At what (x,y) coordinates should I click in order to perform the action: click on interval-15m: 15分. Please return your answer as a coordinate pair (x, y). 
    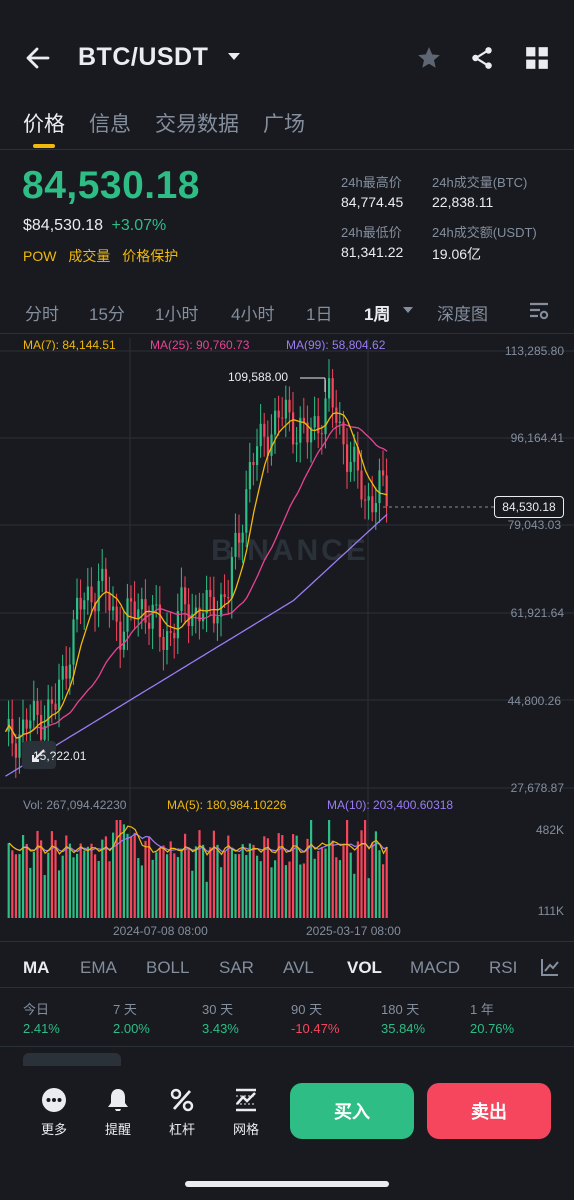
    Looking at the image, I should click on (107, 314).